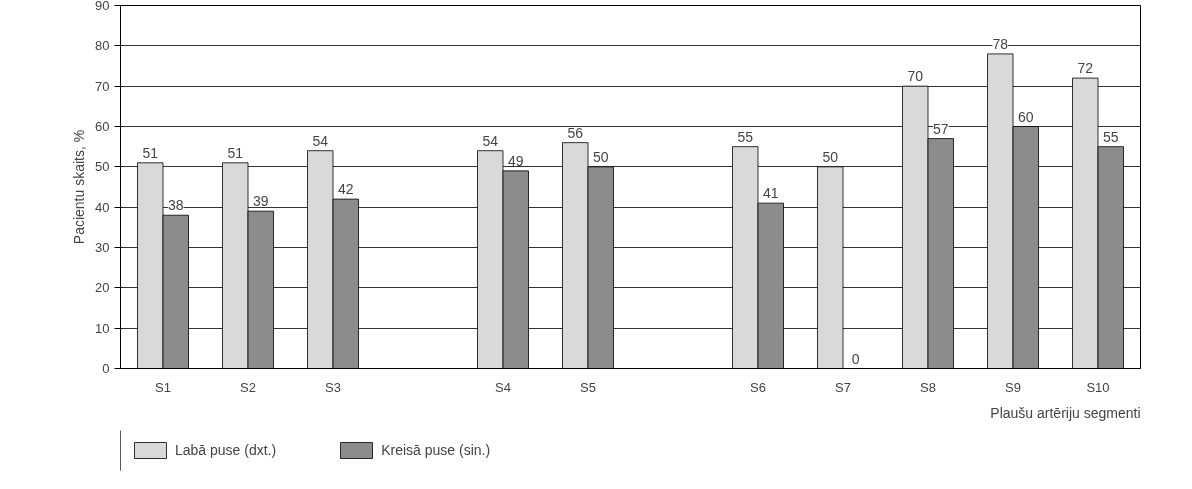 This screenshot has height=489, width=1192. What do you see at coordinates (758, 387) in the screenshot?
I see `x-tick-label: S6` at bounding box center [758, 387].